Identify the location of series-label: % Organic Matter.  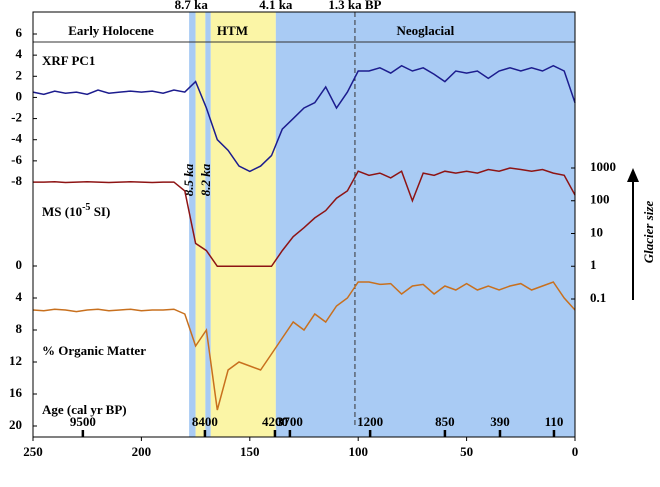
(94, 350).